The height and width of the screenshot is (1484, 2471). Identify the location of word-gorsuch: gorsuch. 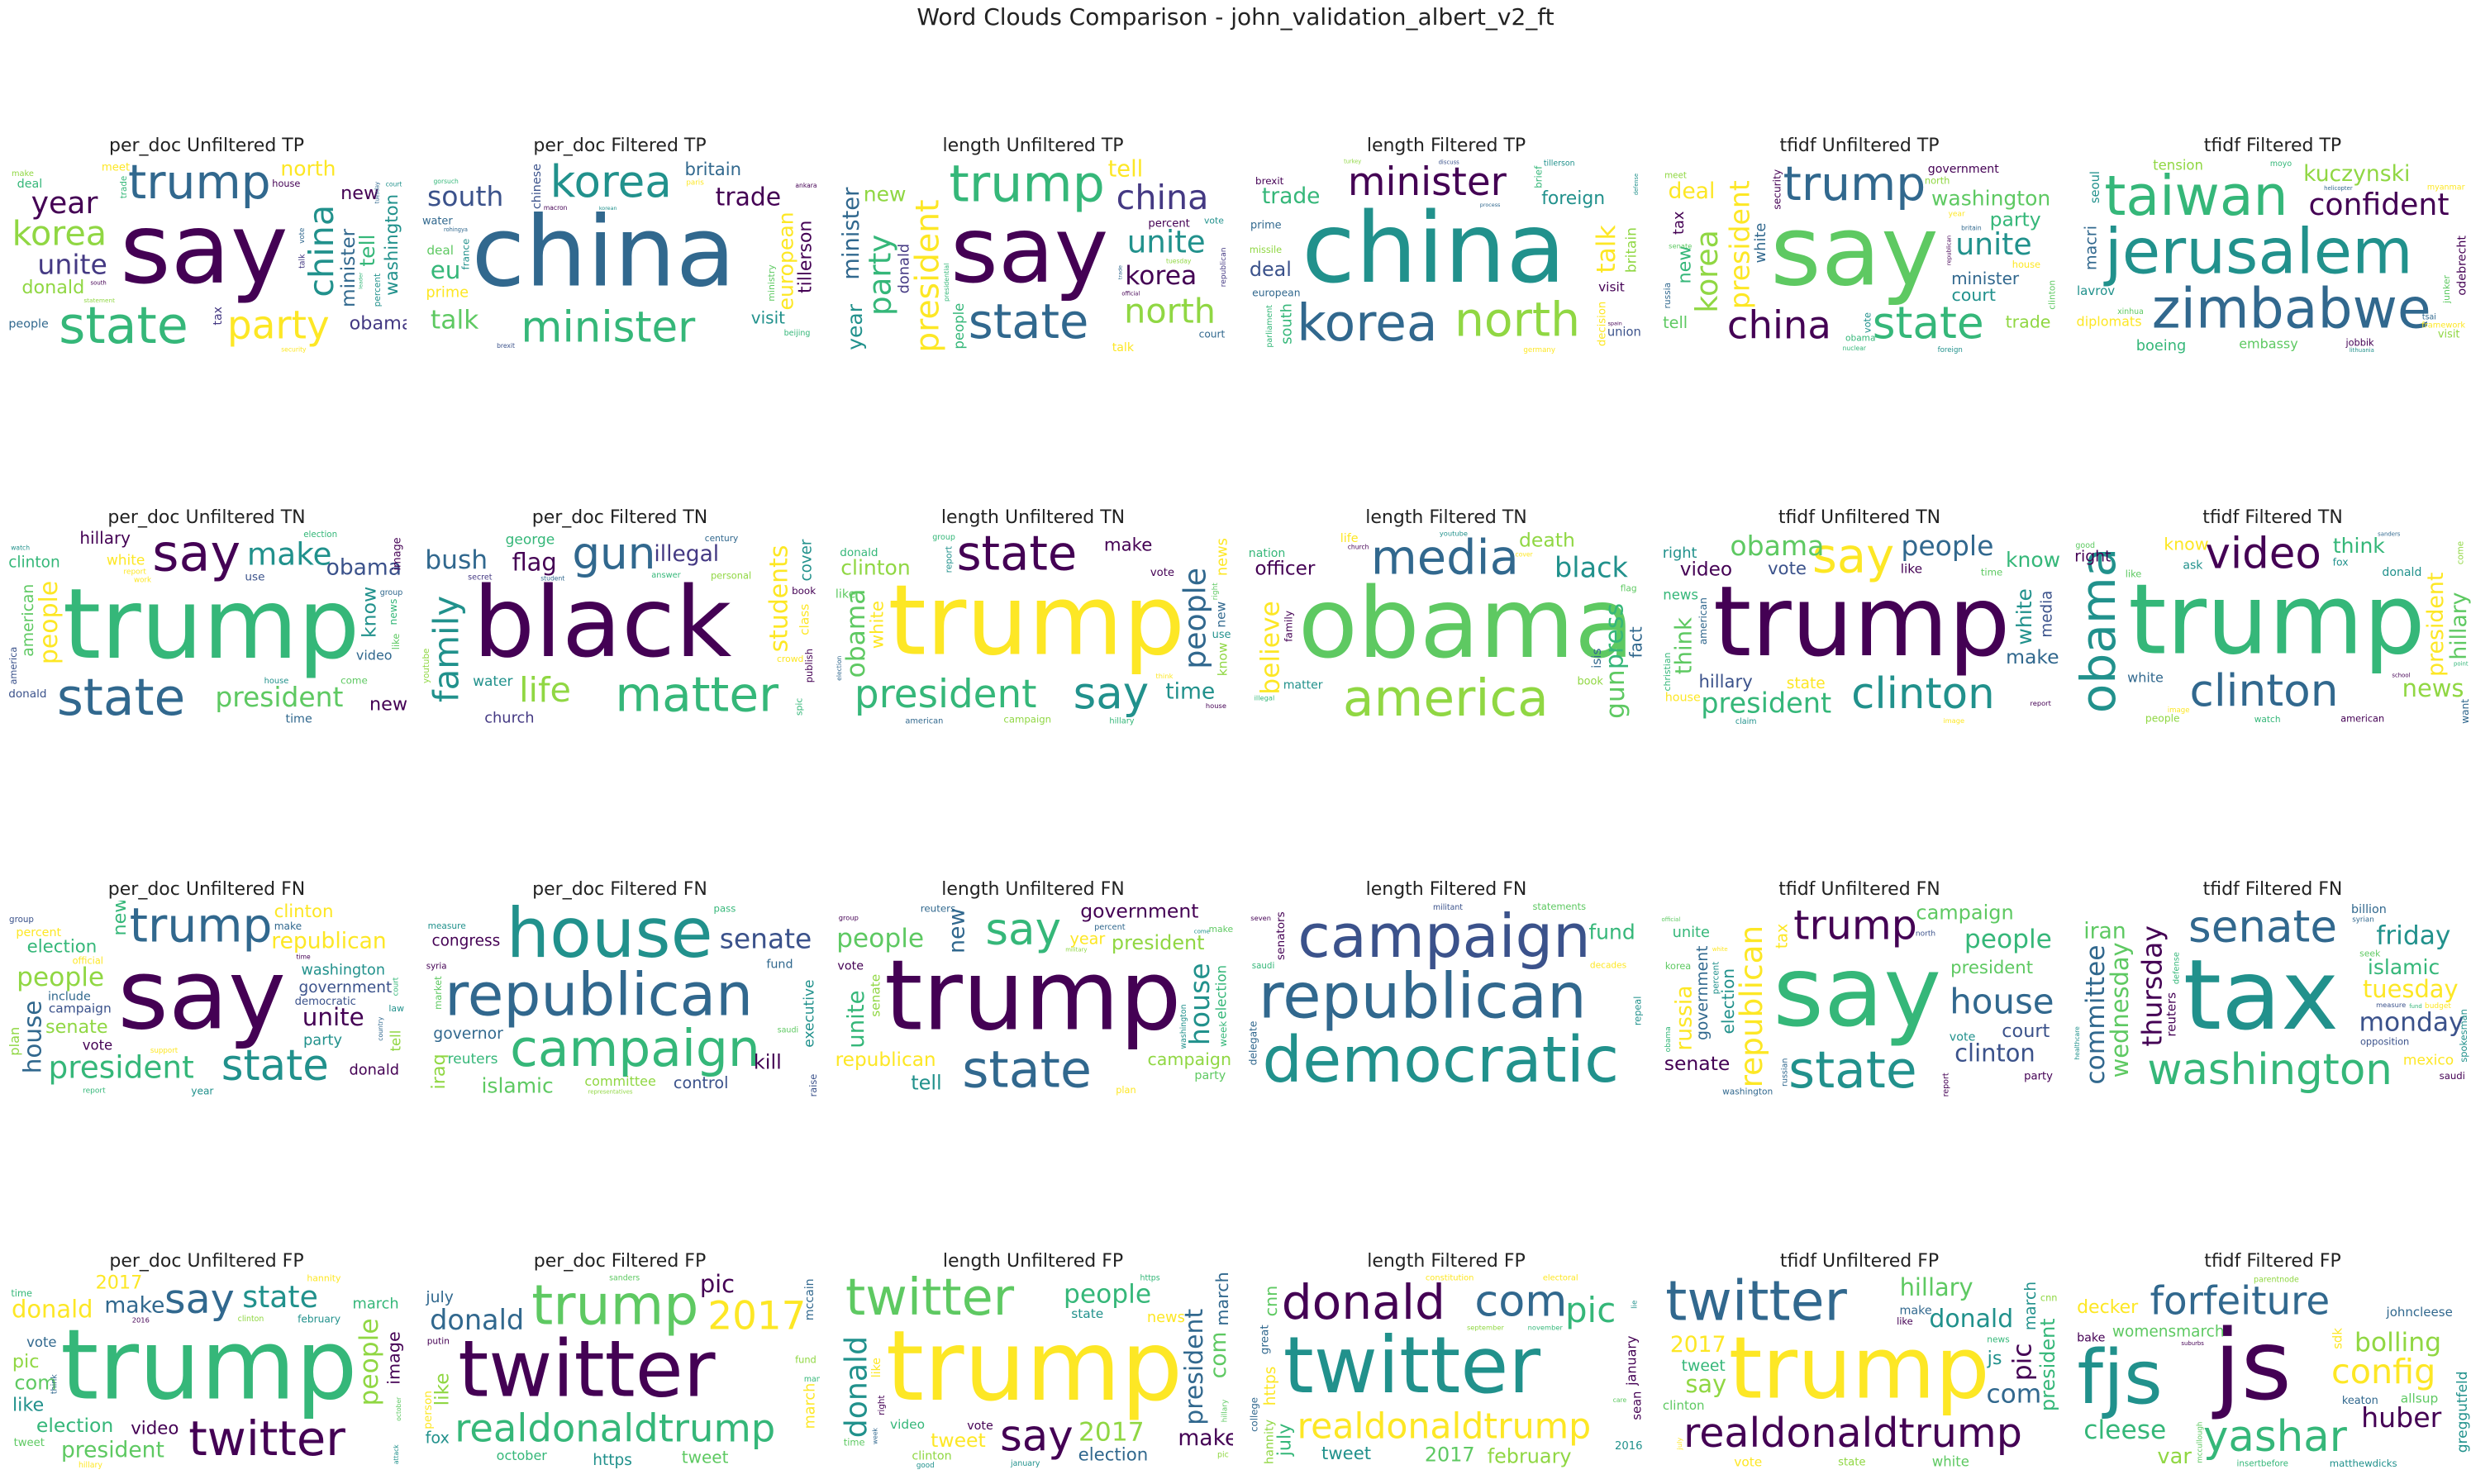
(446, 181).